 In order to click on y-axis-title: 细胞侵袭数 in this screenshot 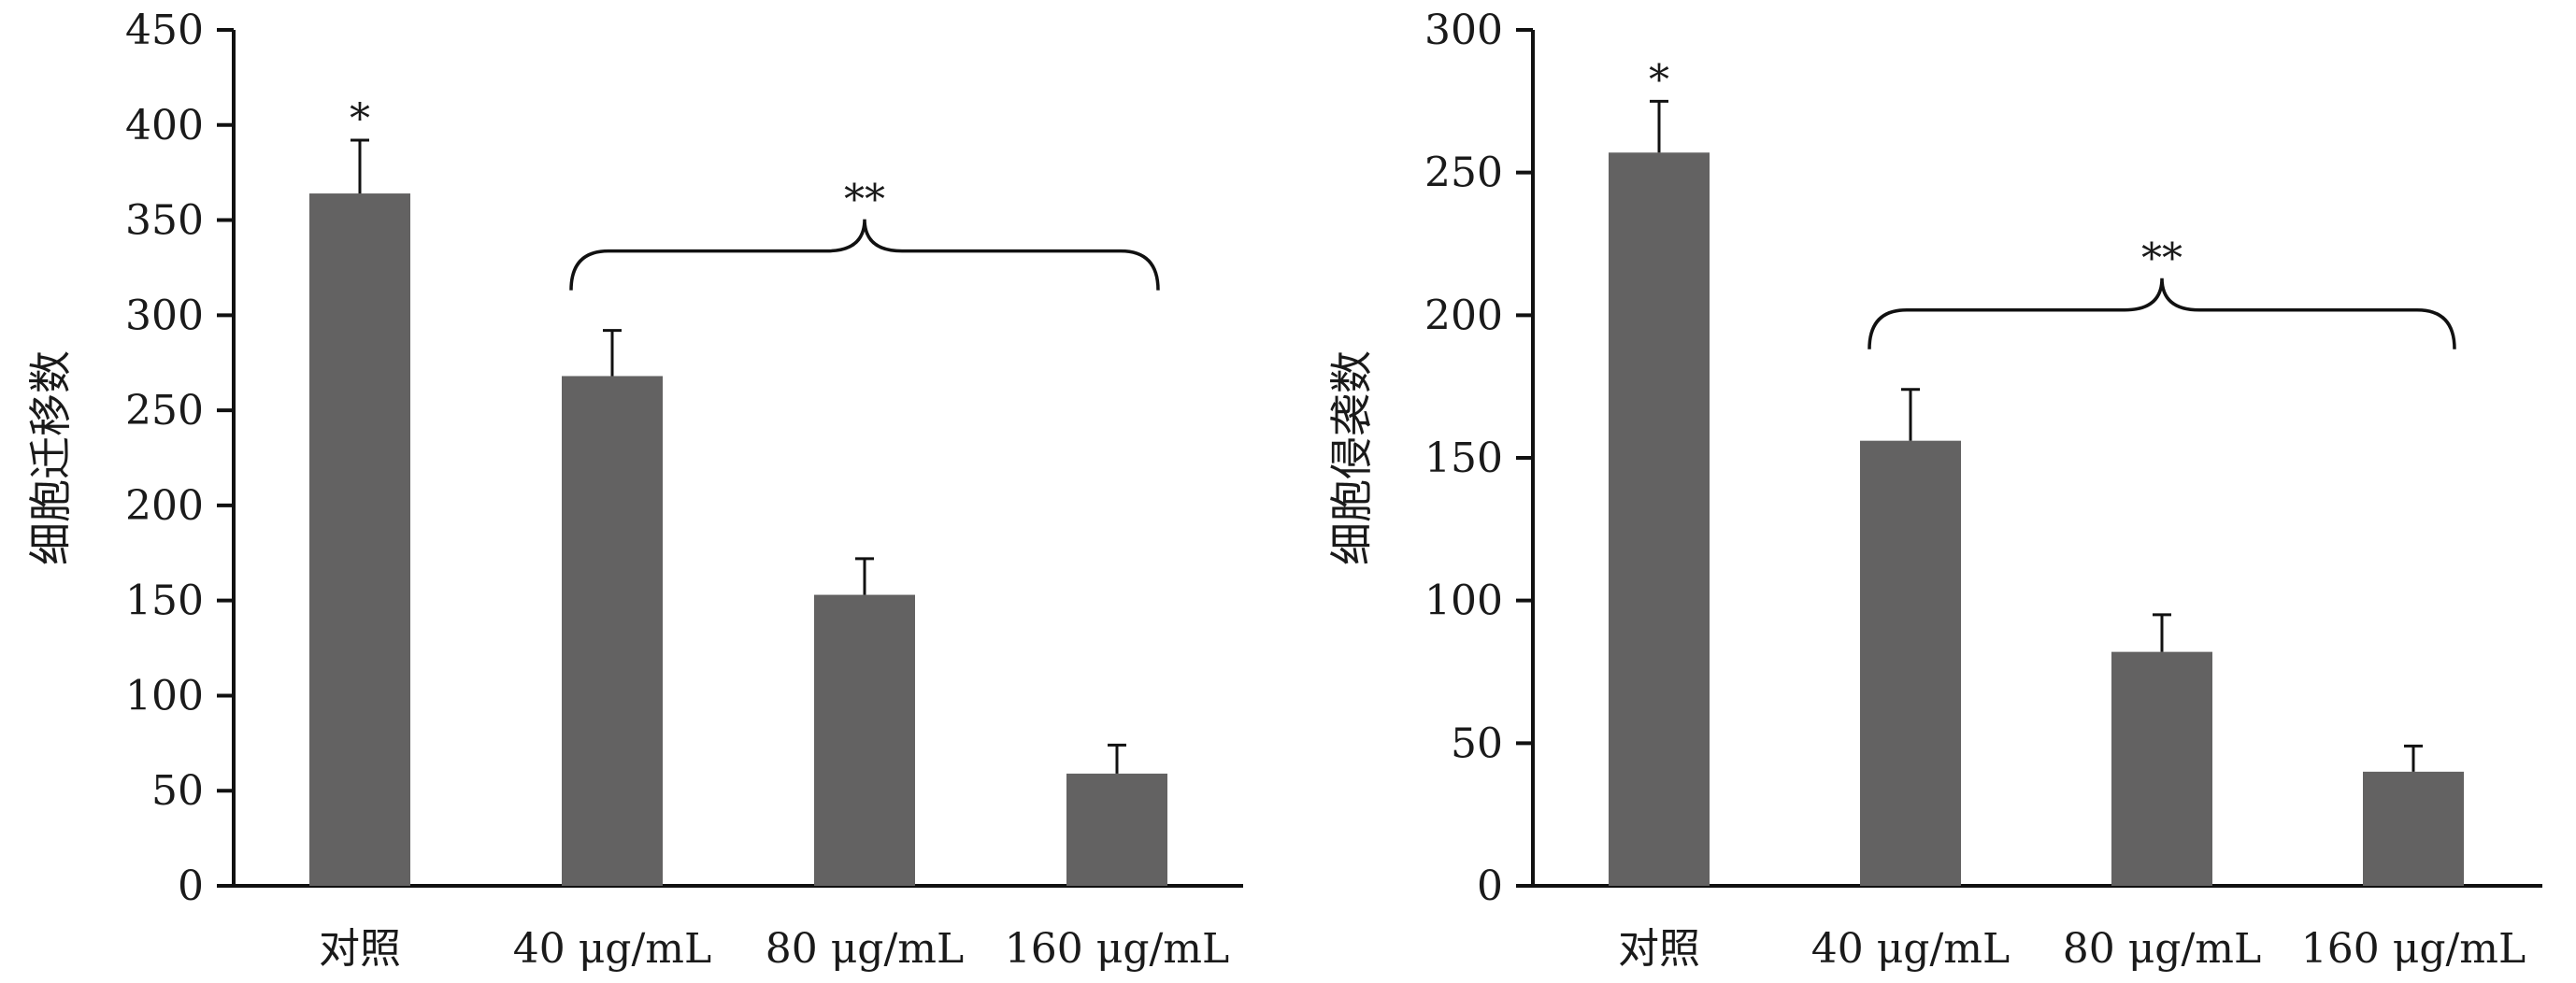, I will do `click(1351, 457)`.